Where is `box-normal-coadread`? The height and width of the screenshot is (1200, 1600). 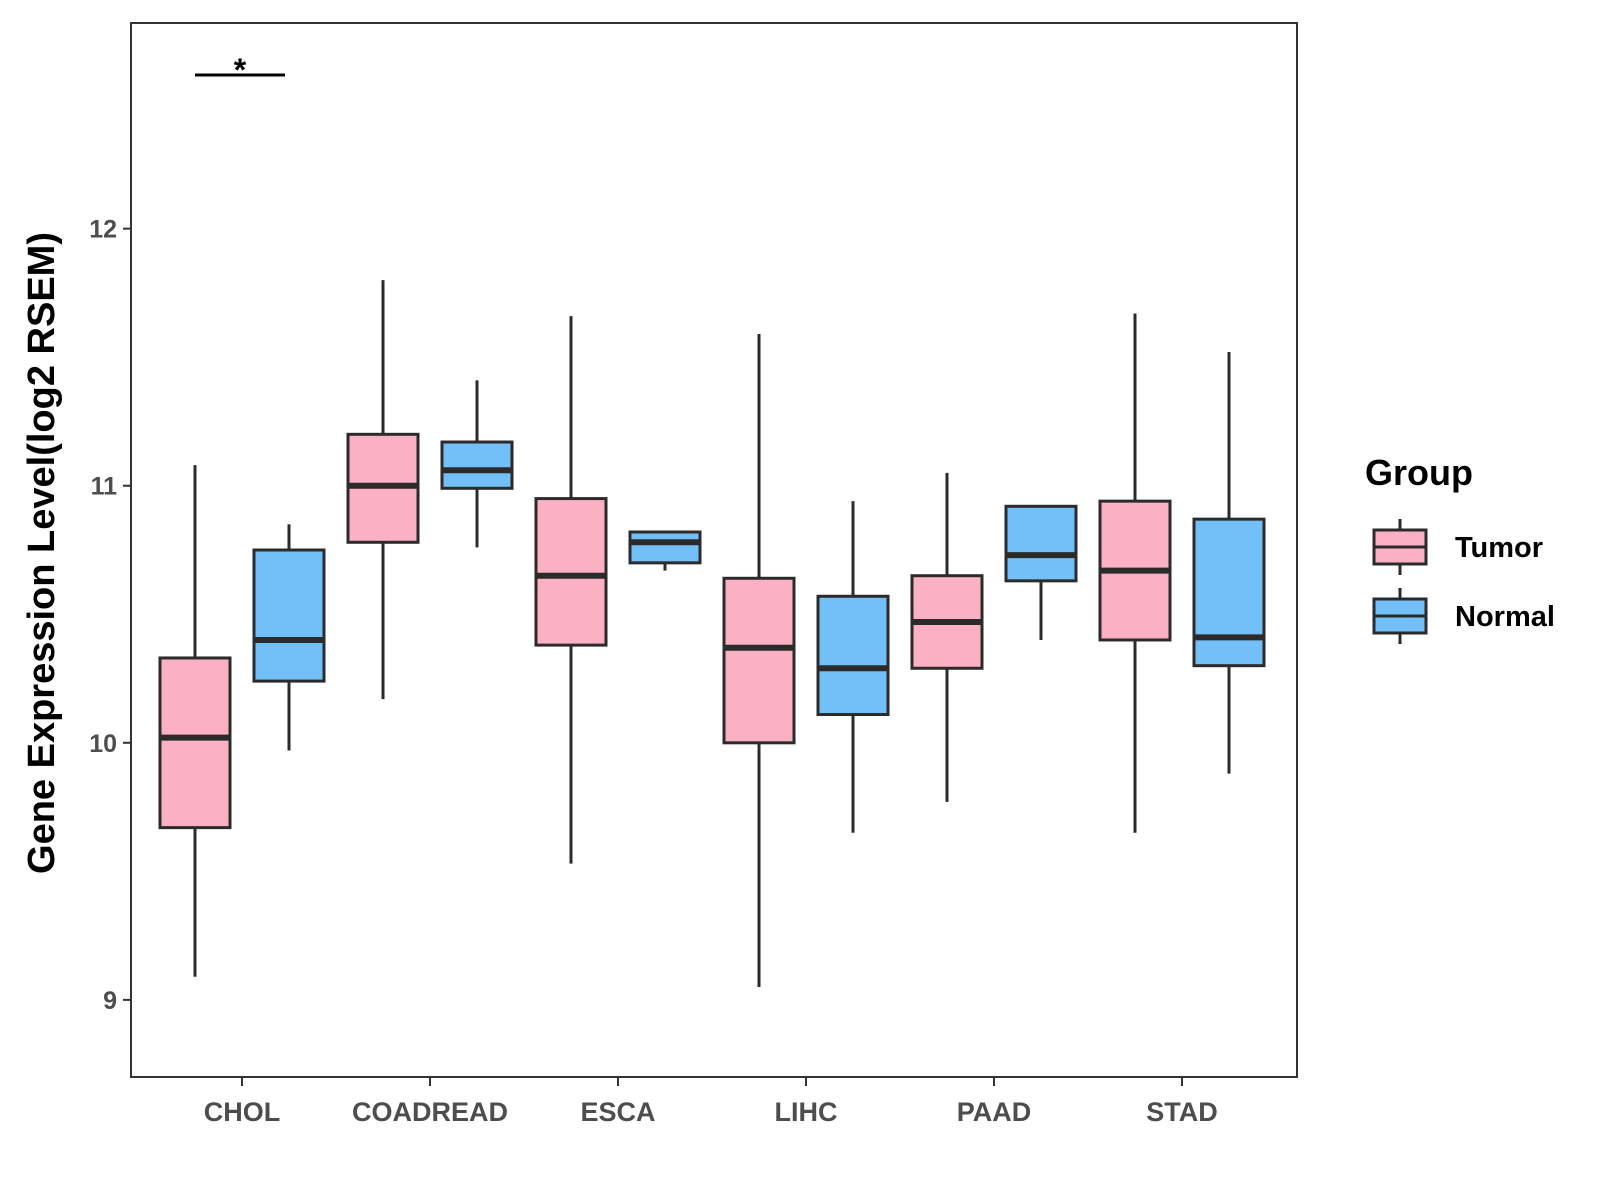
box-normal-coadread is located at coordinates (477, 464).